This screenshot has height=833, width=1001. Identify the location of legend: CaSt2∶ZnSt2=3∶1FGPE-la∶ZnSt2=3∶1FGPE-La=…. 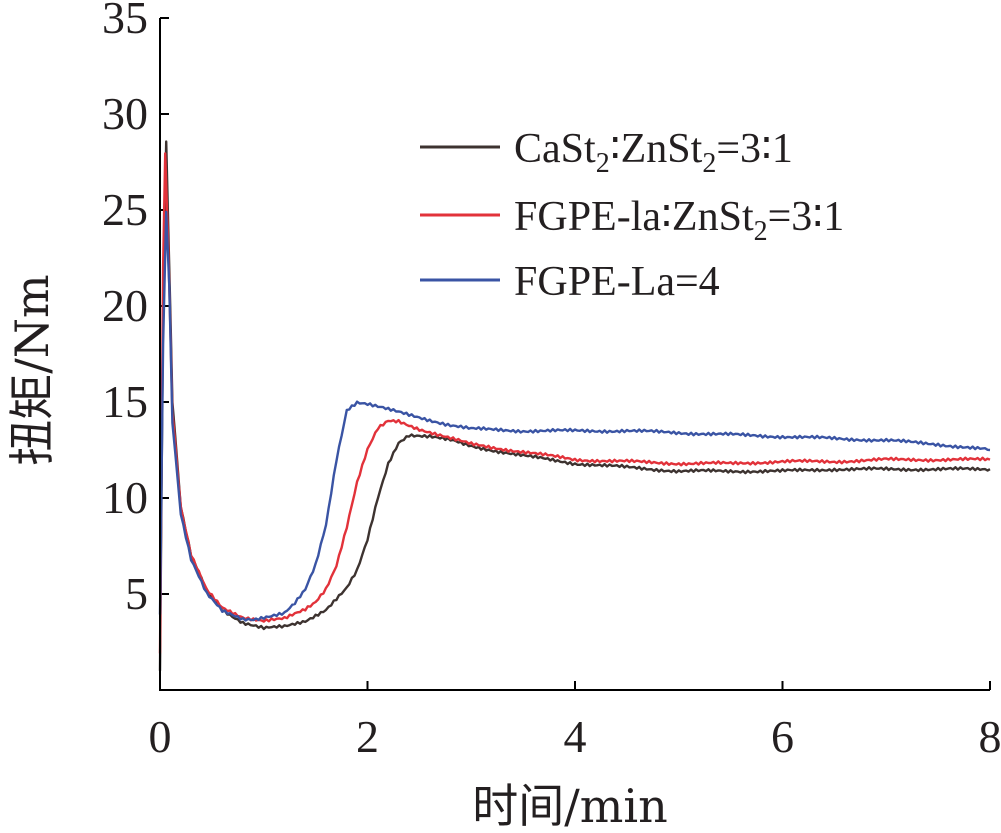
(632, 215).